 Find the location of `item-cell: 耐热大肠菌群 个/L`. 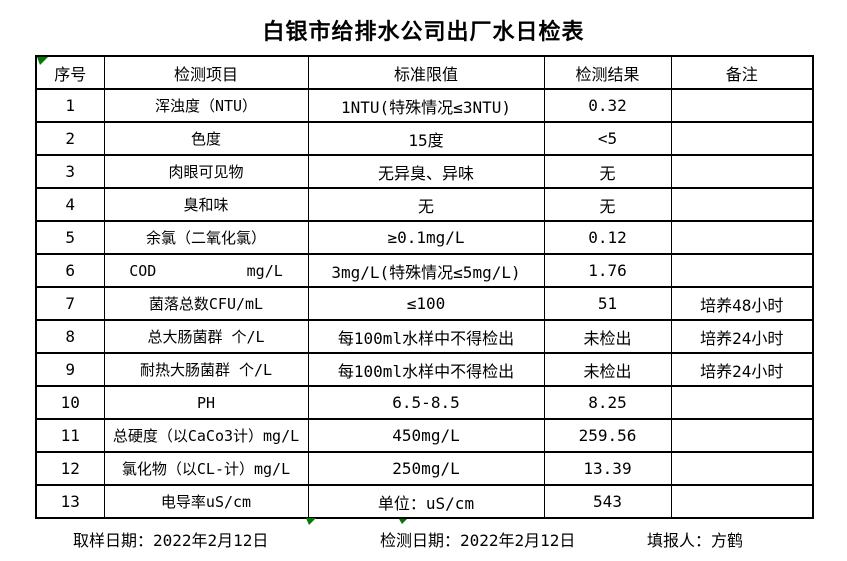

item-cell: 耐热大肠菌群 个/L is located at coordinates (206, 369).